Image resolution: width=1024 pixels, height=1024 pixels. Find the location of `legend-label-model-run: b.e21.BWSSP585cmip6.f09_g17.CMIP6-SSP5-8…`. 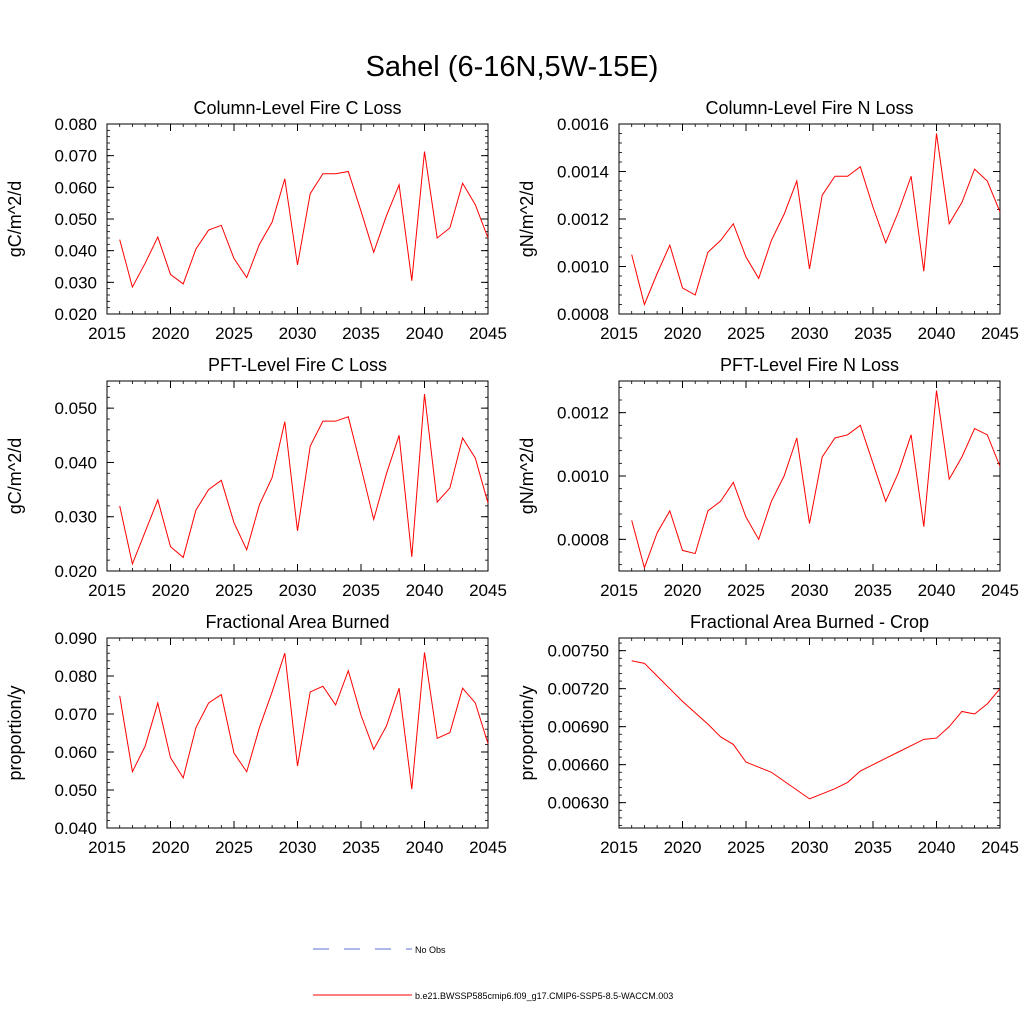

legend-label-model-run: b.e21.BWSSP585cmip6.f09_g17.CMIP6-SSP5-8… is located at coordinates (544, 996).